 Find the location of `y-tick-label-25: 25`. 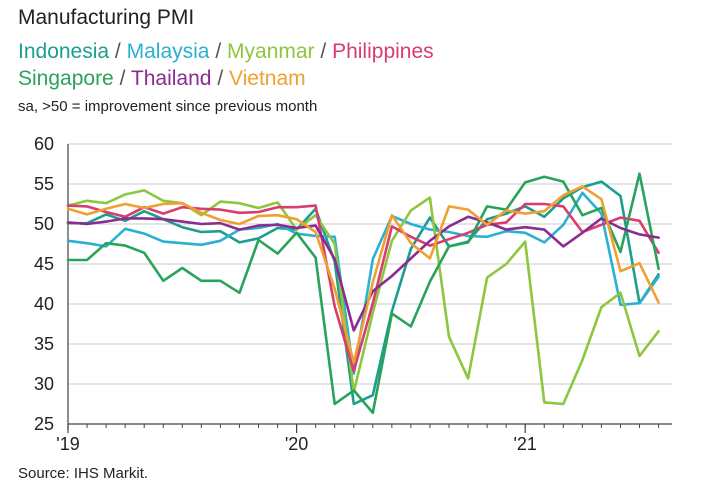

y-tick-label-25: 25 is located at coordinates (44, 424).